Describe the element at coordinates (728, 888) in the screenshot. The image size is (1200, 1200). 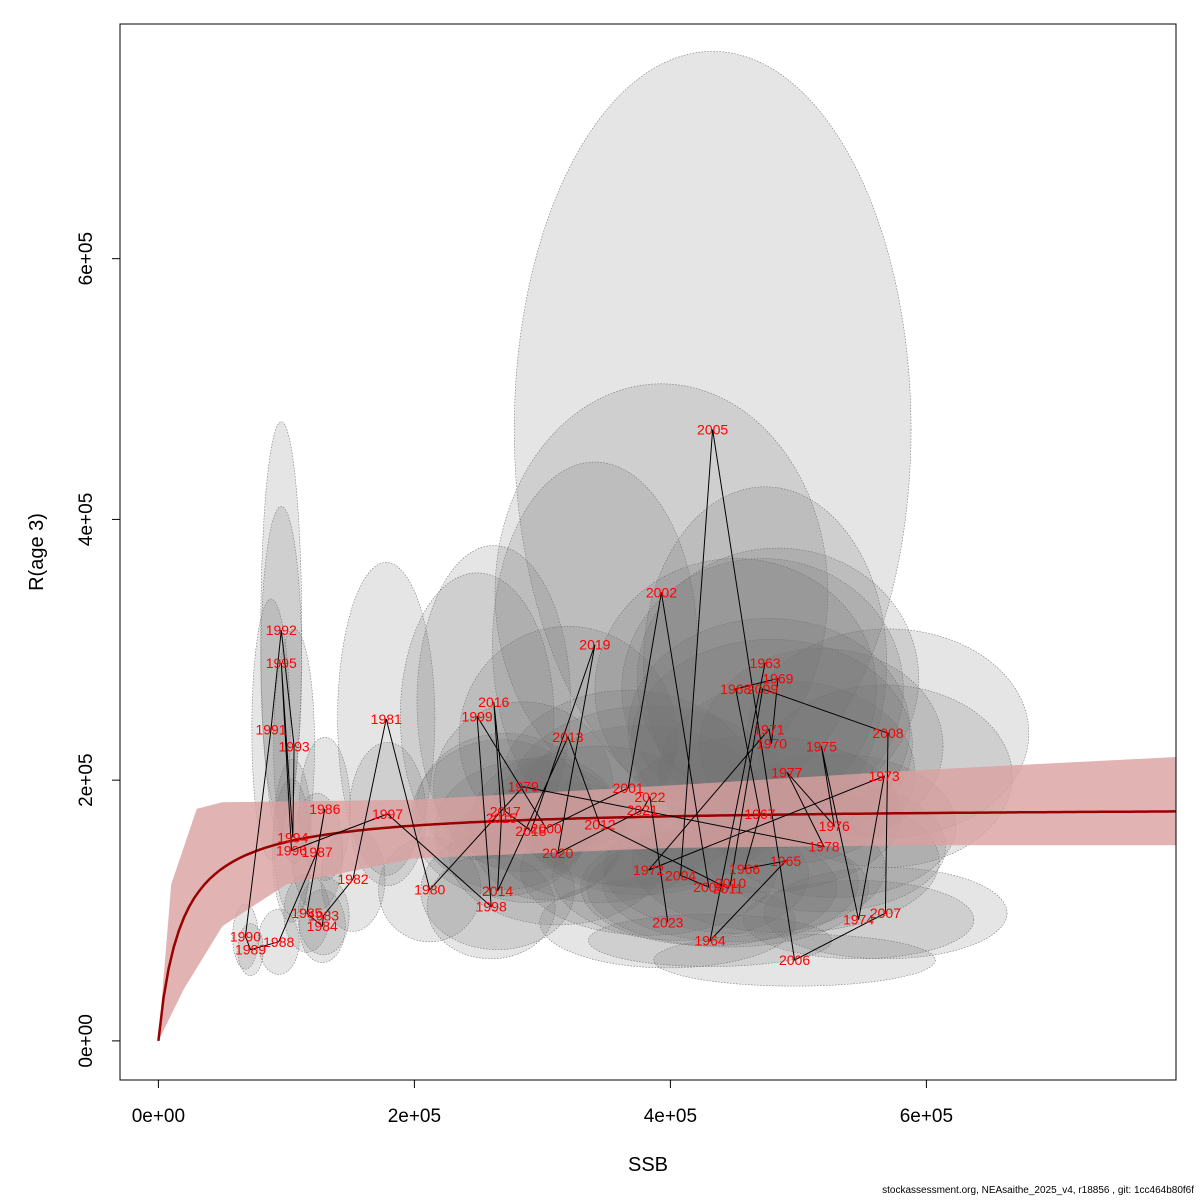
I see `year-label-2011: 2011` at that location.